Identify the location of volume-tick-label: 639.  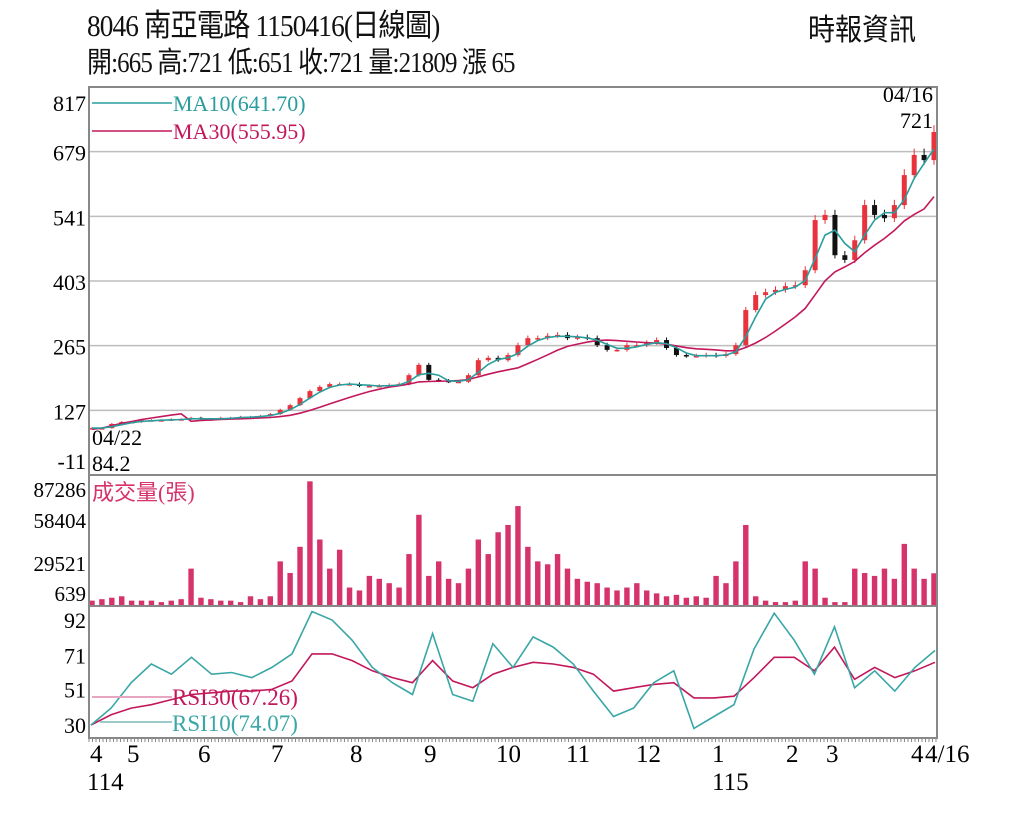
(71, 594).